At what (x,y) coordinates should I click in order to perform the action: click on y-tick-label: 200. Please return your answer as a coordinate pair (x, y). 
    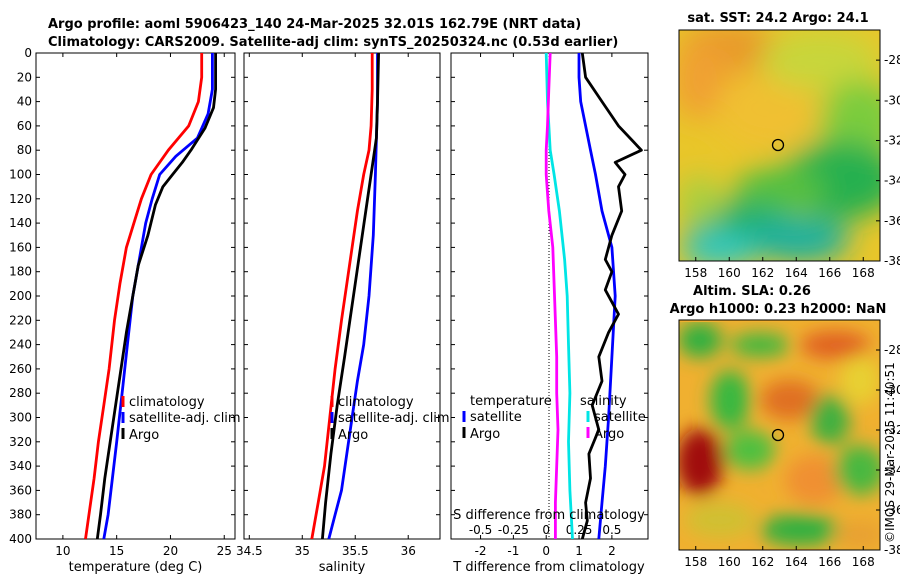
    Looking at the image, I should click on (20, 296).